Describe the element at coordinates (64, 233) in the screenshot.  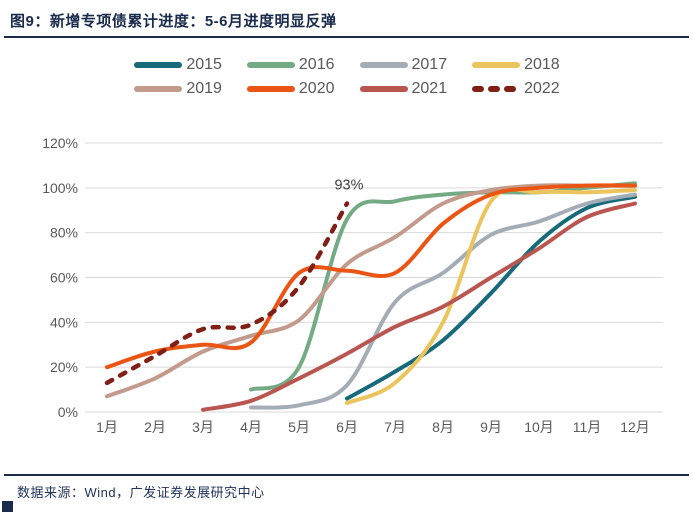
I see `y-axis-label: 80%` at that location.